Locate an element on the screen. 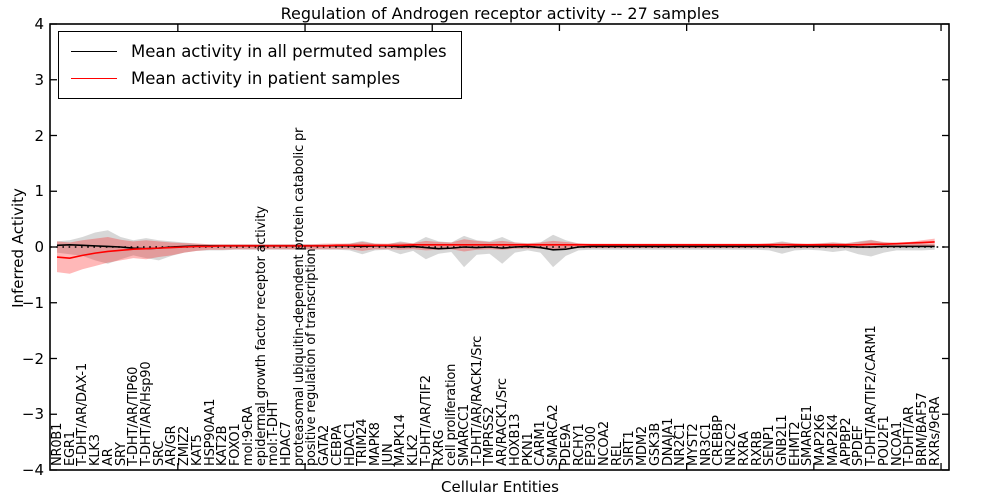 The height and width of the screenshot is (500, 1000). legend-label-permuted: Mean activity in all permuted samples is located at coordinates (289, 51).